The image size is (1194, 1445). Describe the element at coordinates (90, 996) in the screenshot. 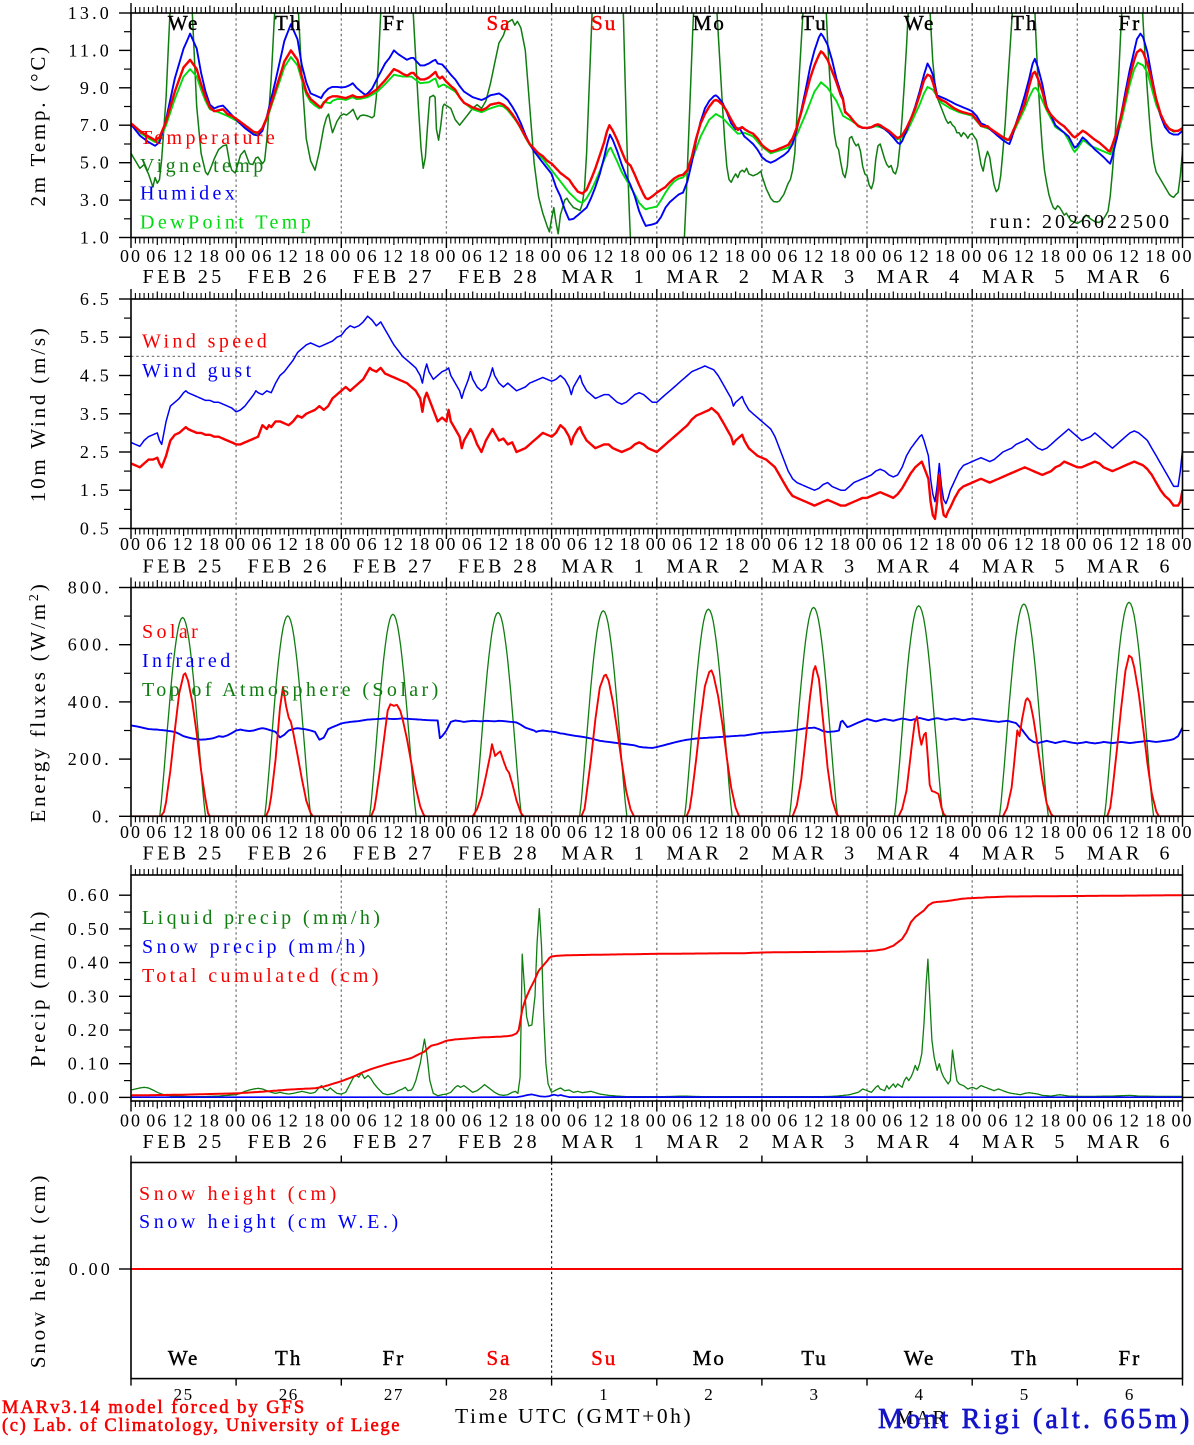

I see `svg-text: 0.30` at that location.